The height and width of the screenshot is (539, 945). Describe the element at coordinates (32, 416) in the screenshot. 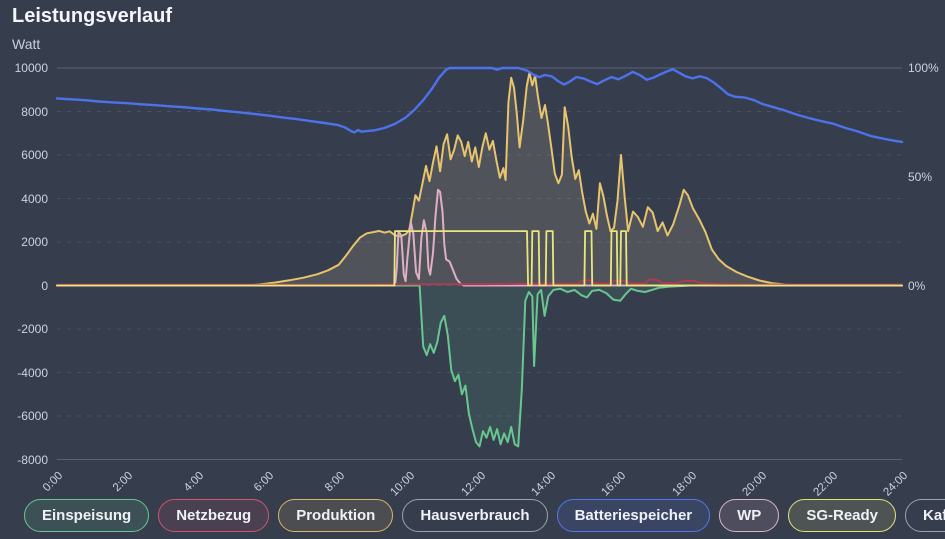

I see `y-tick-label: -6000` at that location.